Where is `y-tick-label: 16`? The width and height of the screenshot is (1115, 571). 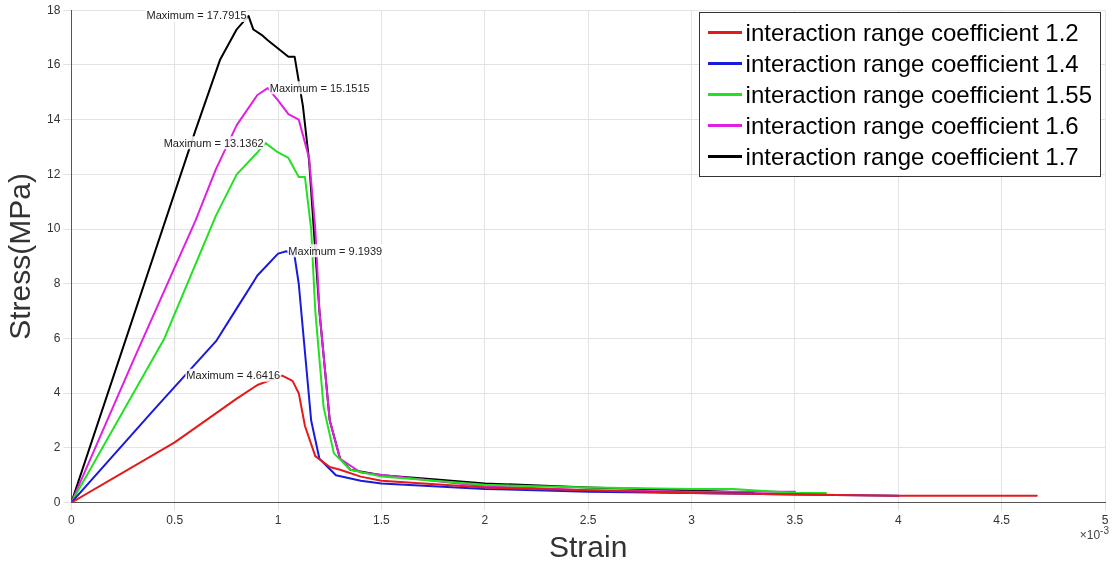
y-tick-label: 16 is located at coordinates (53, 64).